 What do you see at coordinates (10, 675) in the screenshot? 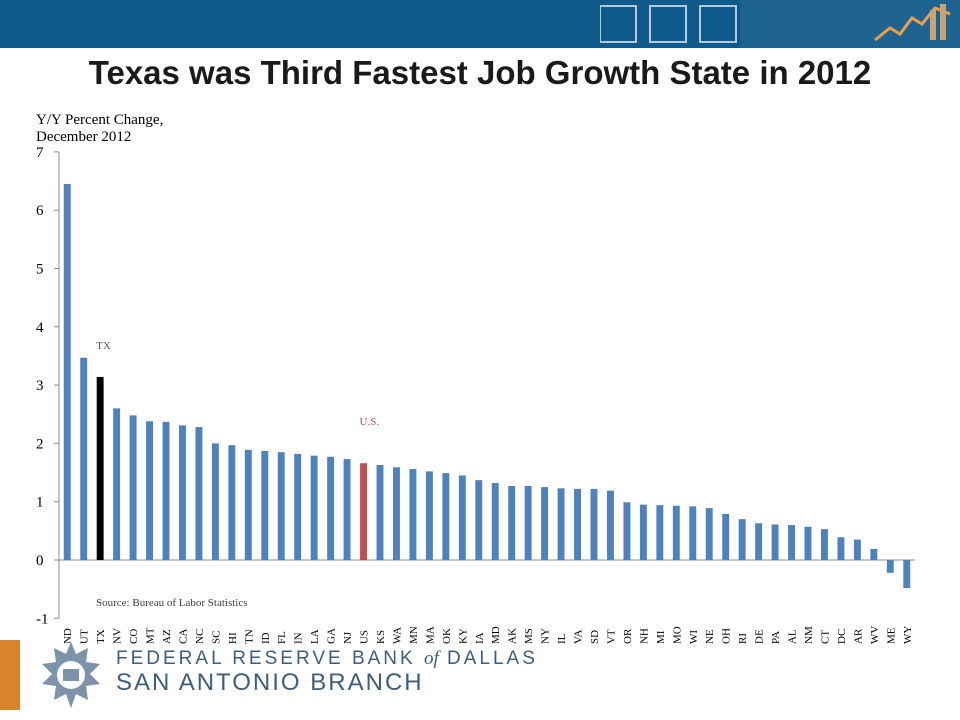
I see `left-accent-bar` at bounding box center [10, 675].